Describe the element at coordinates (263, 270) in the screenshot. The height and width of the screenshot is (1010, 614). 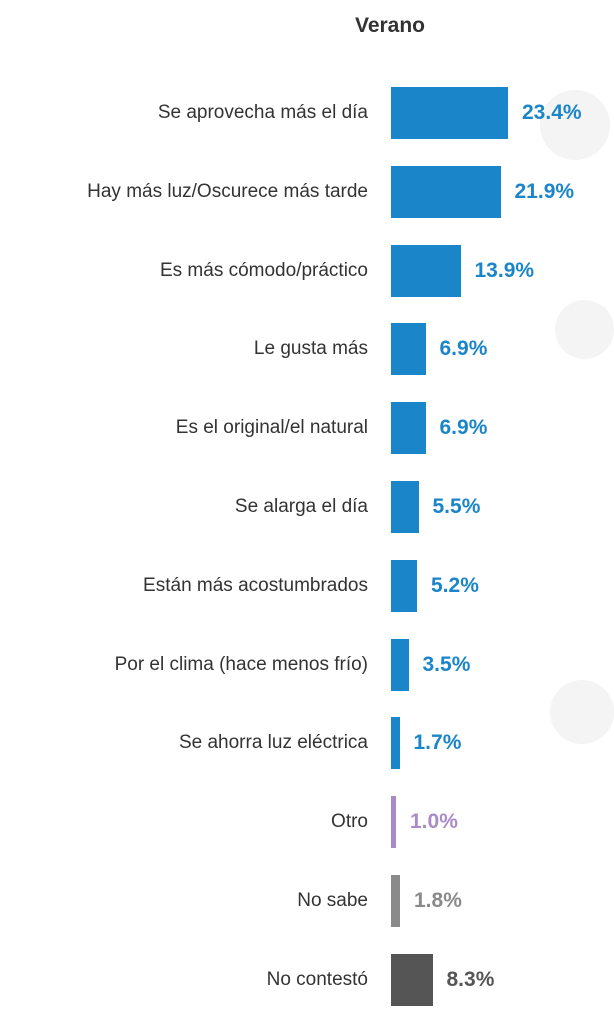
I see `category-label: Es más cómodo/práctico` at that location.